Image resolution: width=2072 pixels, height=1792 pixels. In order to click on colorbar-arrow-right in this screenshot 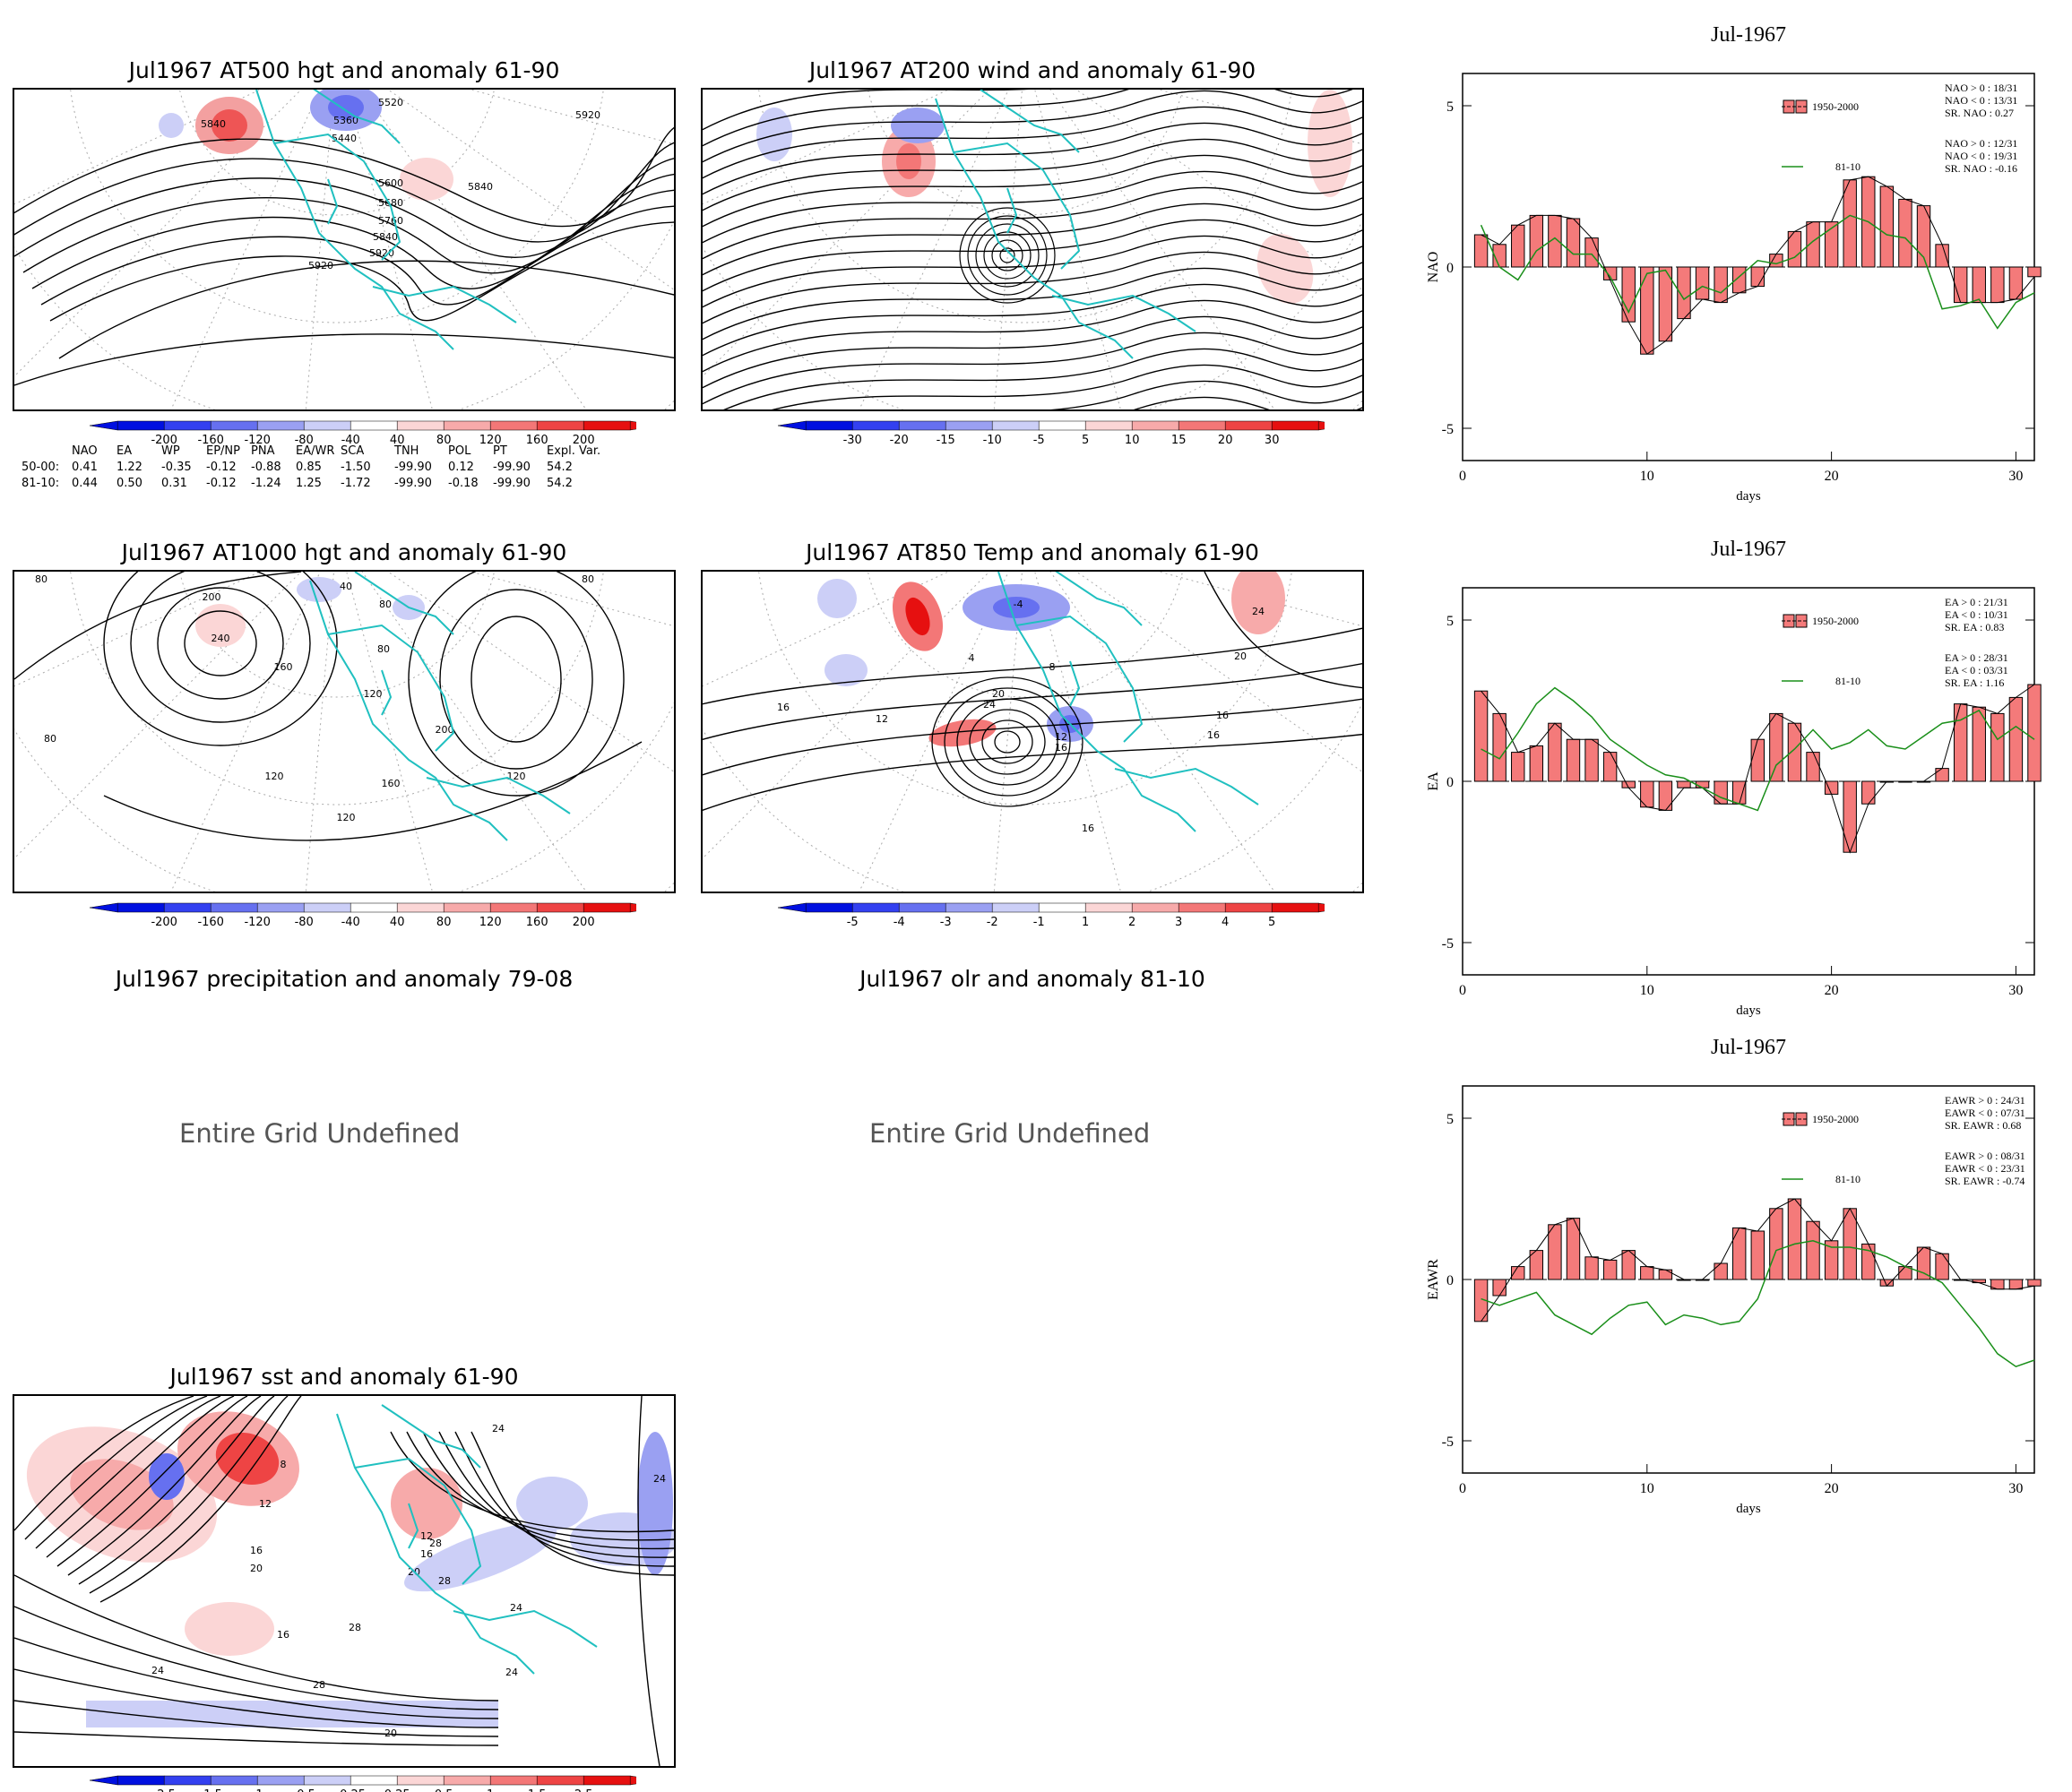, I will do `click(632, 426)`.